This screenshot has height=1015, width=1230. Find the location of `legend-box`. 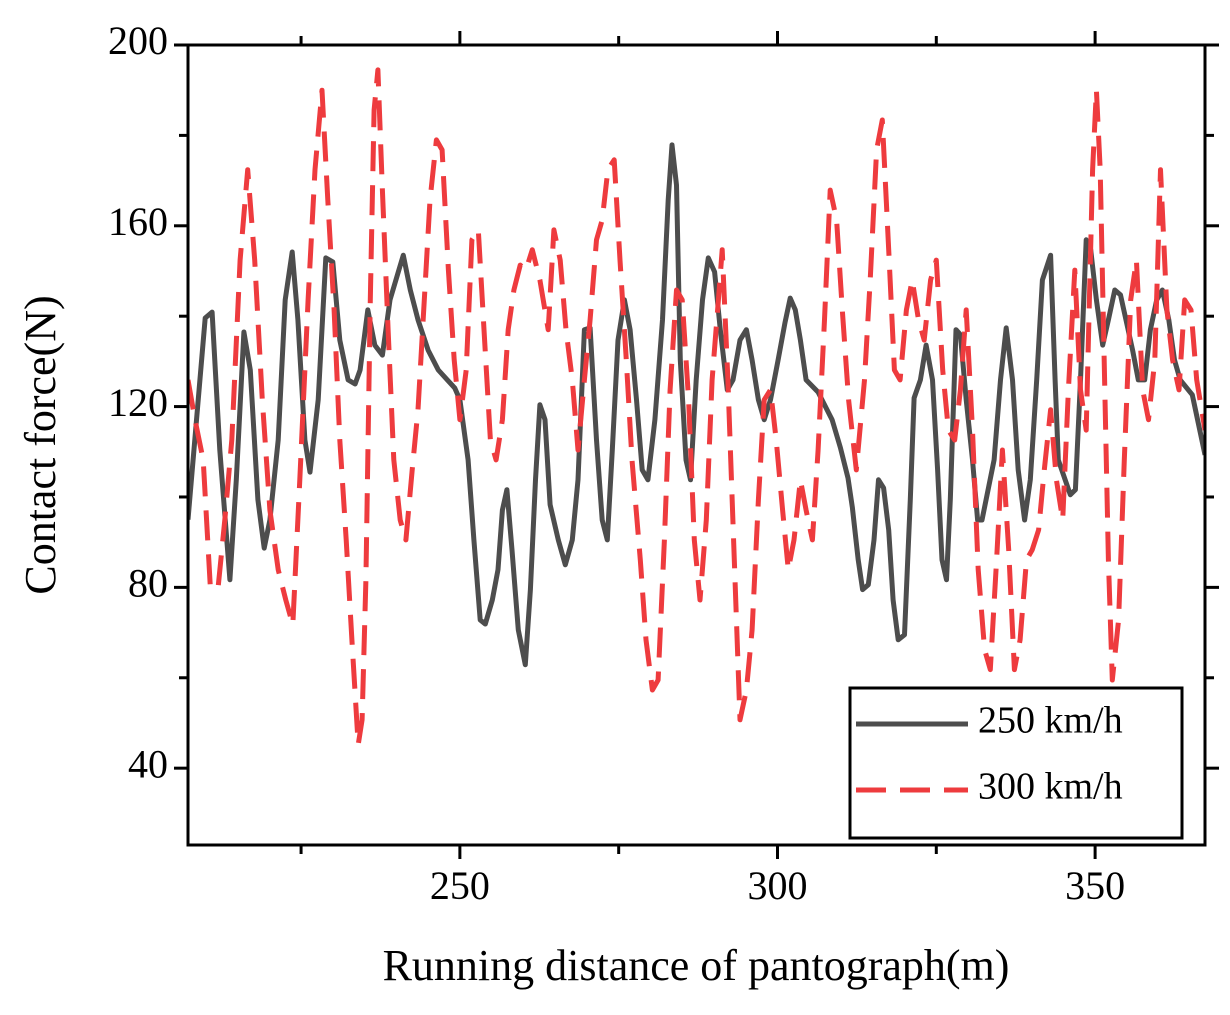

legend-box is located at coordinates (1016, 763).